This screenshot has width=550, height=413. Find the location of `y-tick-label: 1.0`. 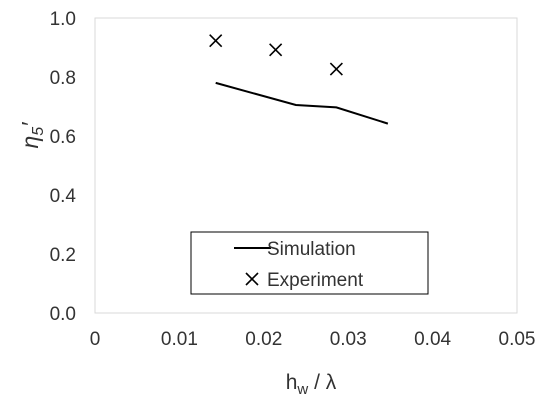

y-tick-label: 1.0 is located at coordinates (63, 19).